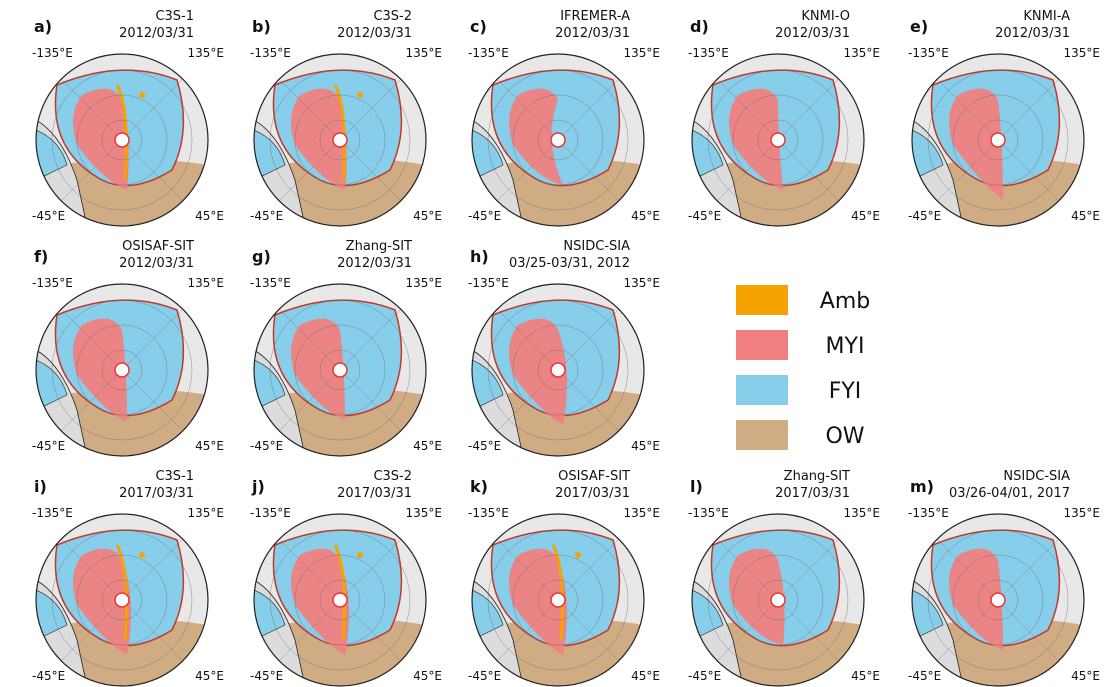 This screenshot has width=1109, height=687. Describe the element at coordinates (1046, 16) in the screenshot. I see `panel-product: KNMI-A` at that location.